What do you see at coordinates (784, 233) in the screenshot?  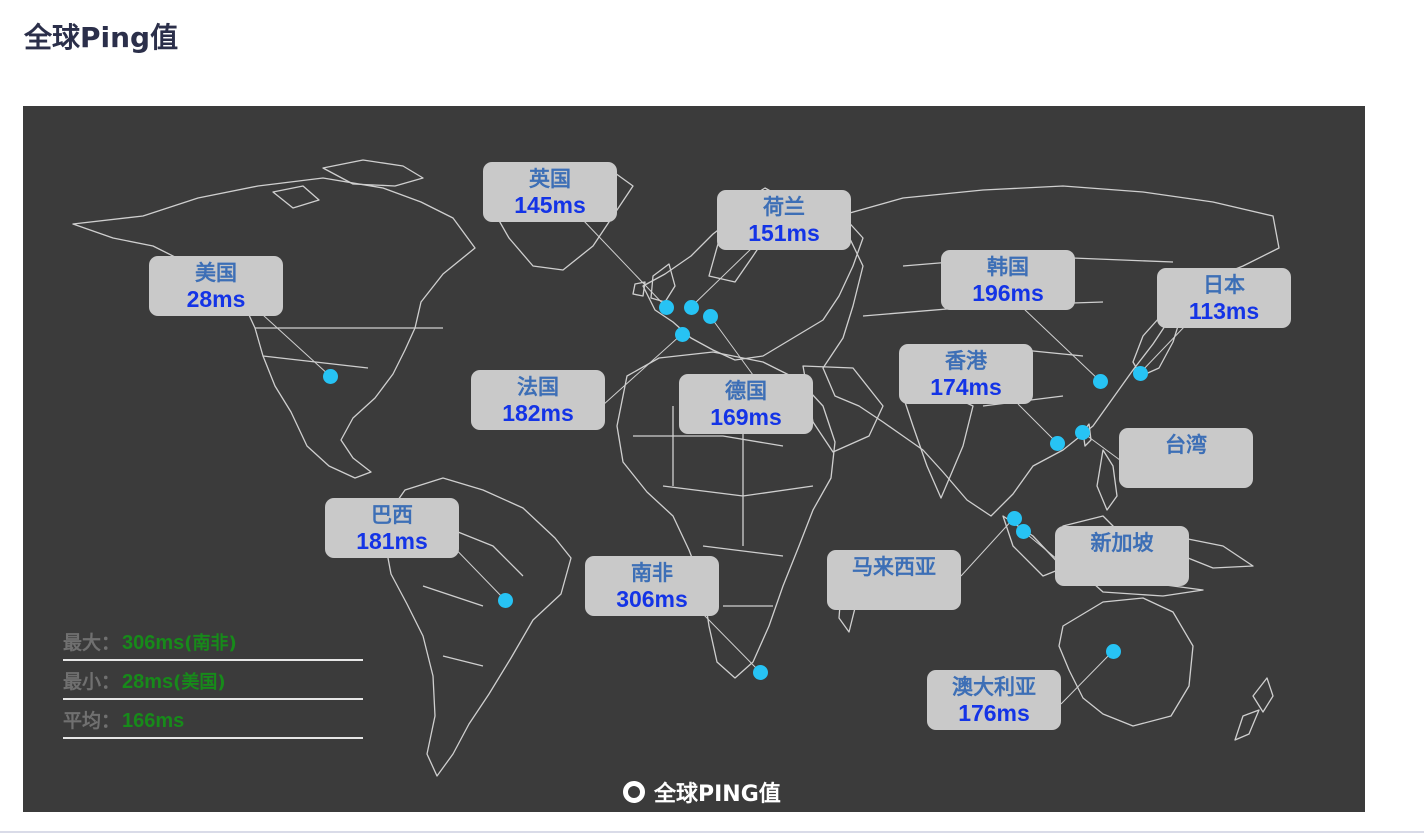 I see `label-netherlands-ping: 151ms` at bounding box center [784, 233].